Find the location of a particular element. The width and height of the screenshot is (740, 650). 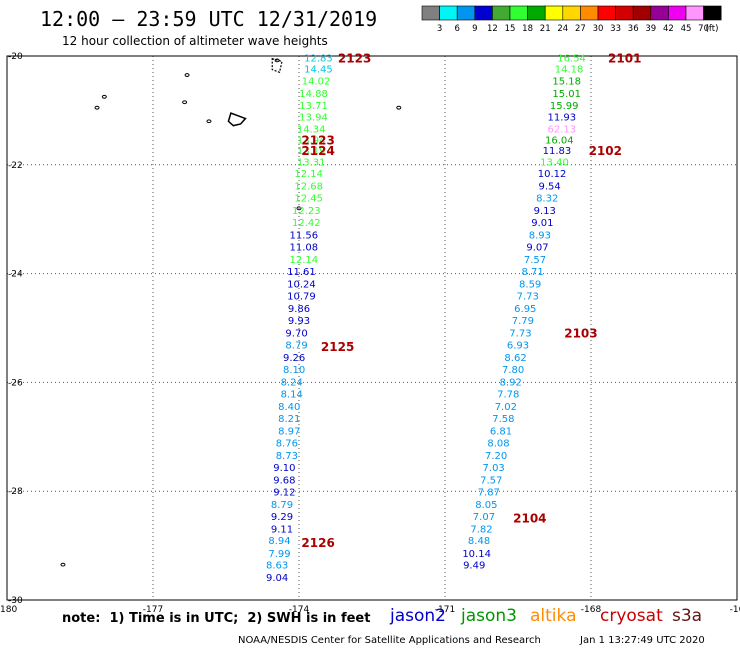

swh-value-left-track: 12.83 is located at coordinates (318, 59).